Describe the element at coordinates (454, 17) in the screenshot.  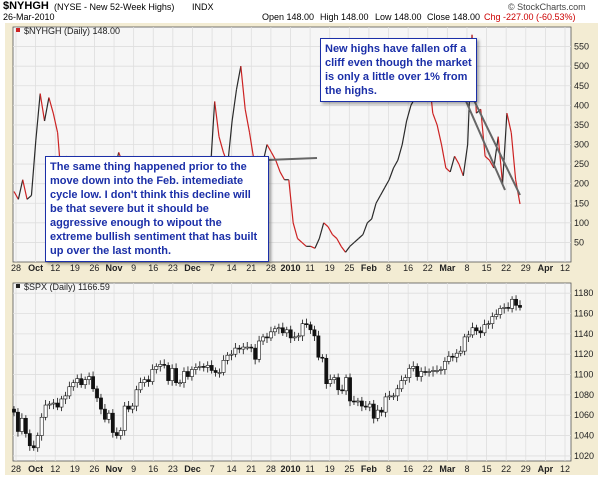
I see `close-readout: Close 148.00` at that location.